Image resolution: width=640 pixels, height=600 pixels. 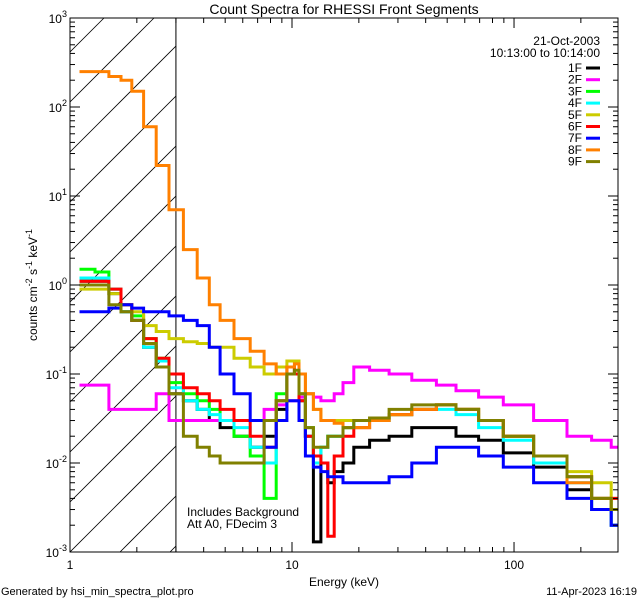 What do you see at coordinates (56, 462) in the screenshot?
I see `y-tick-label: 10⁻²` at bounding box center [56, 462].